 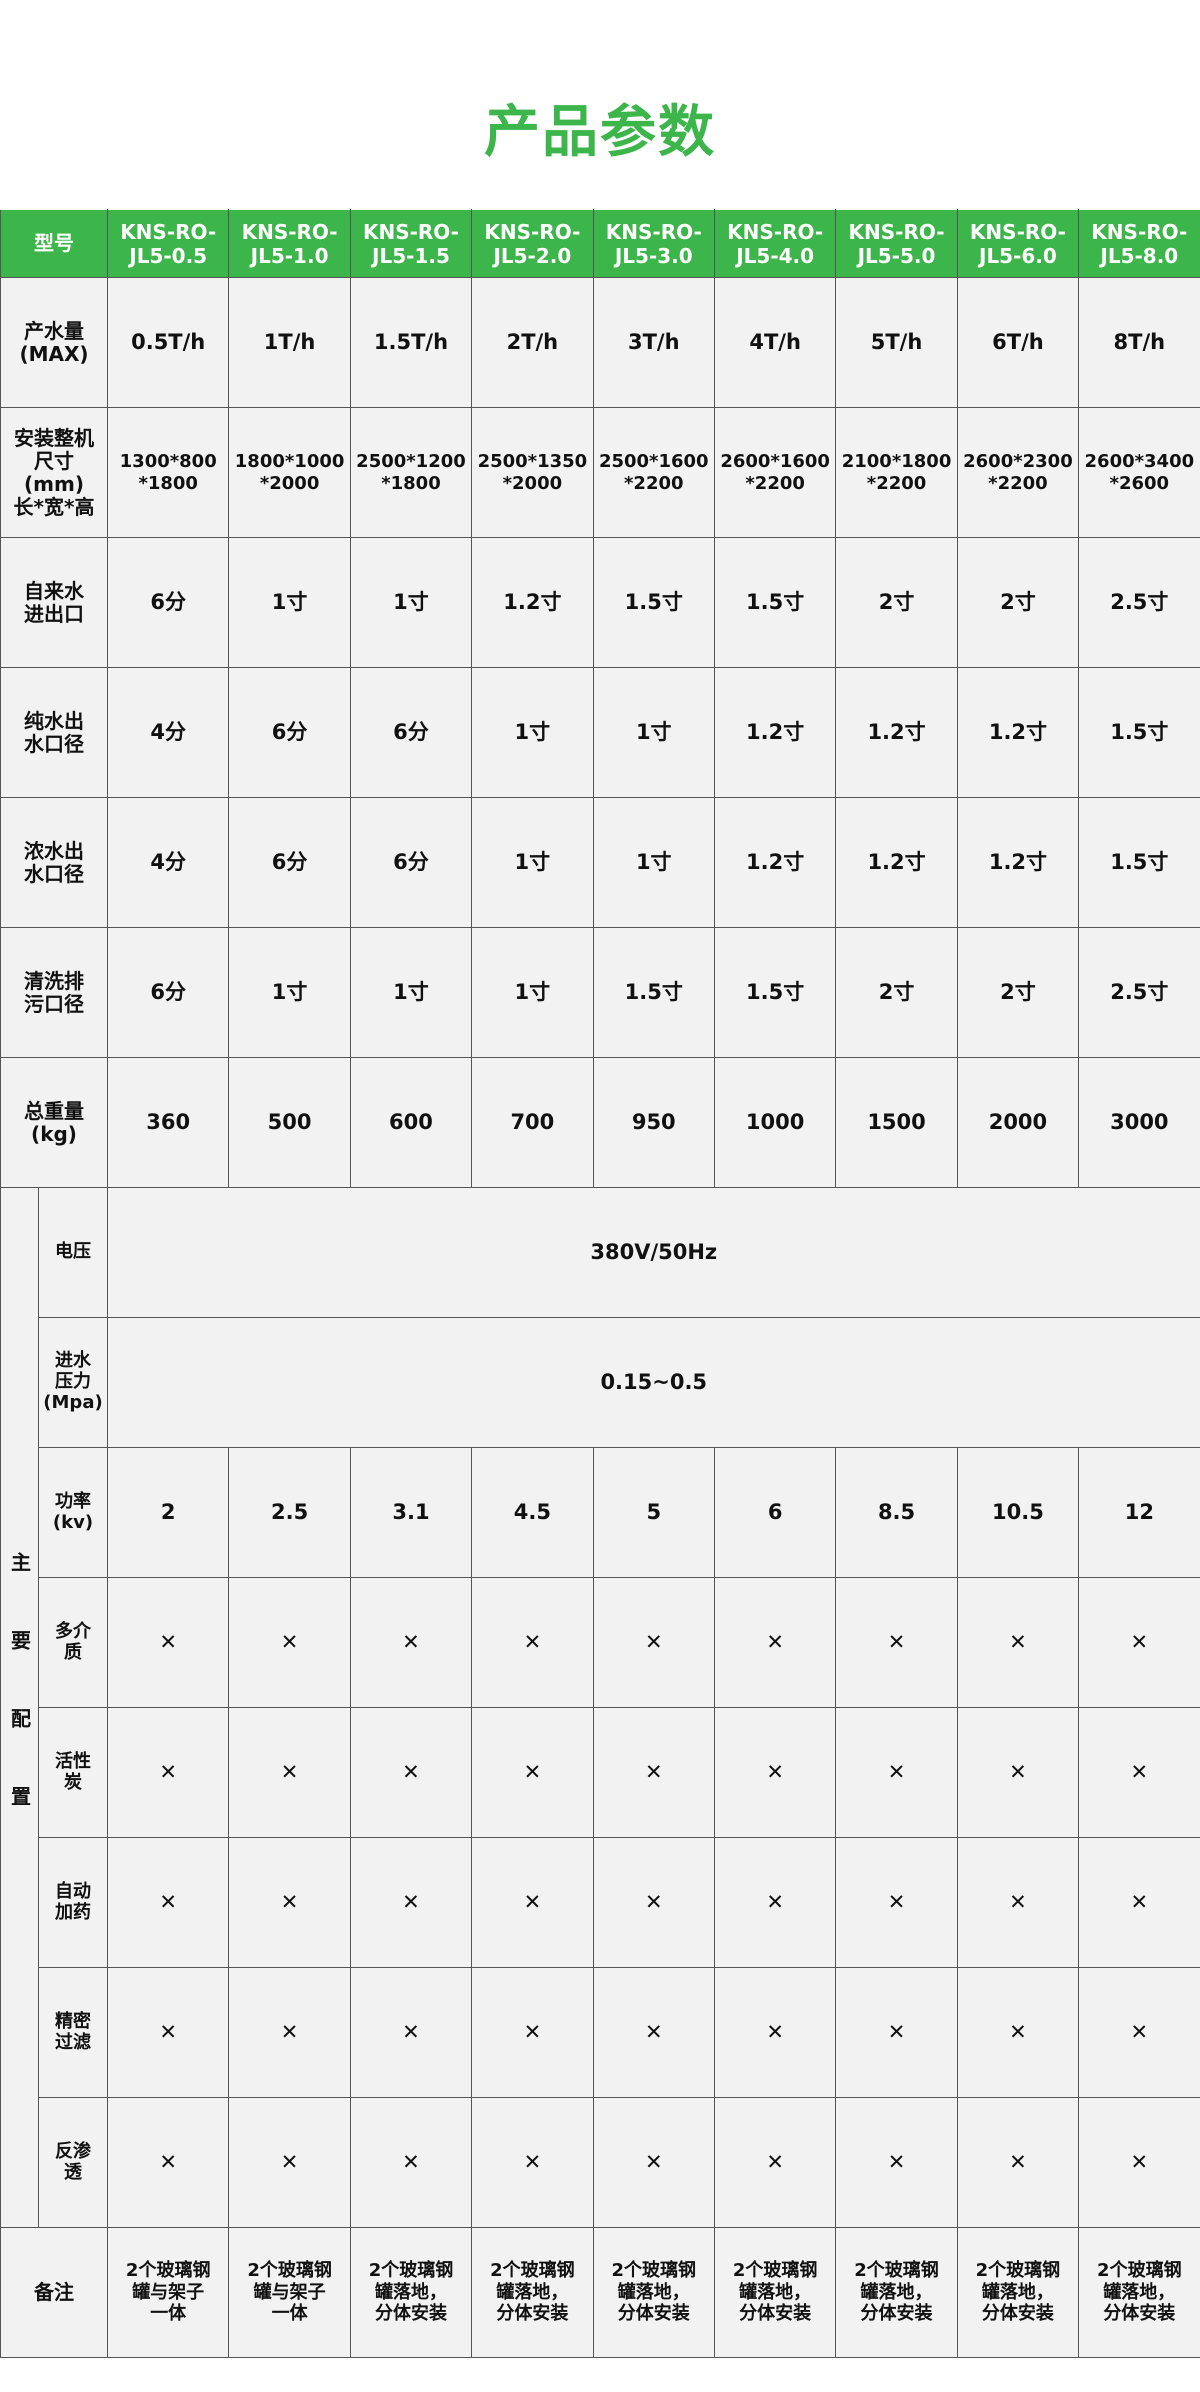 I want to click on cell: 2600*1600 *2200, so click(x=775, y=472).